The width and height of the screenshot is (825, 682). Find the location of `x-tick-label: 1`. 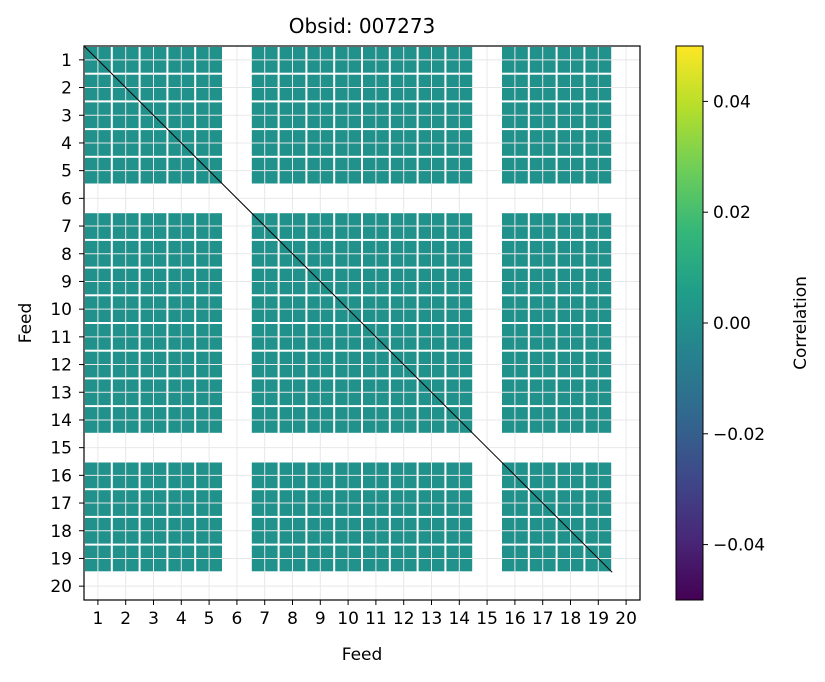

x-tick-label: 1 is located at coordinates (97, 619).